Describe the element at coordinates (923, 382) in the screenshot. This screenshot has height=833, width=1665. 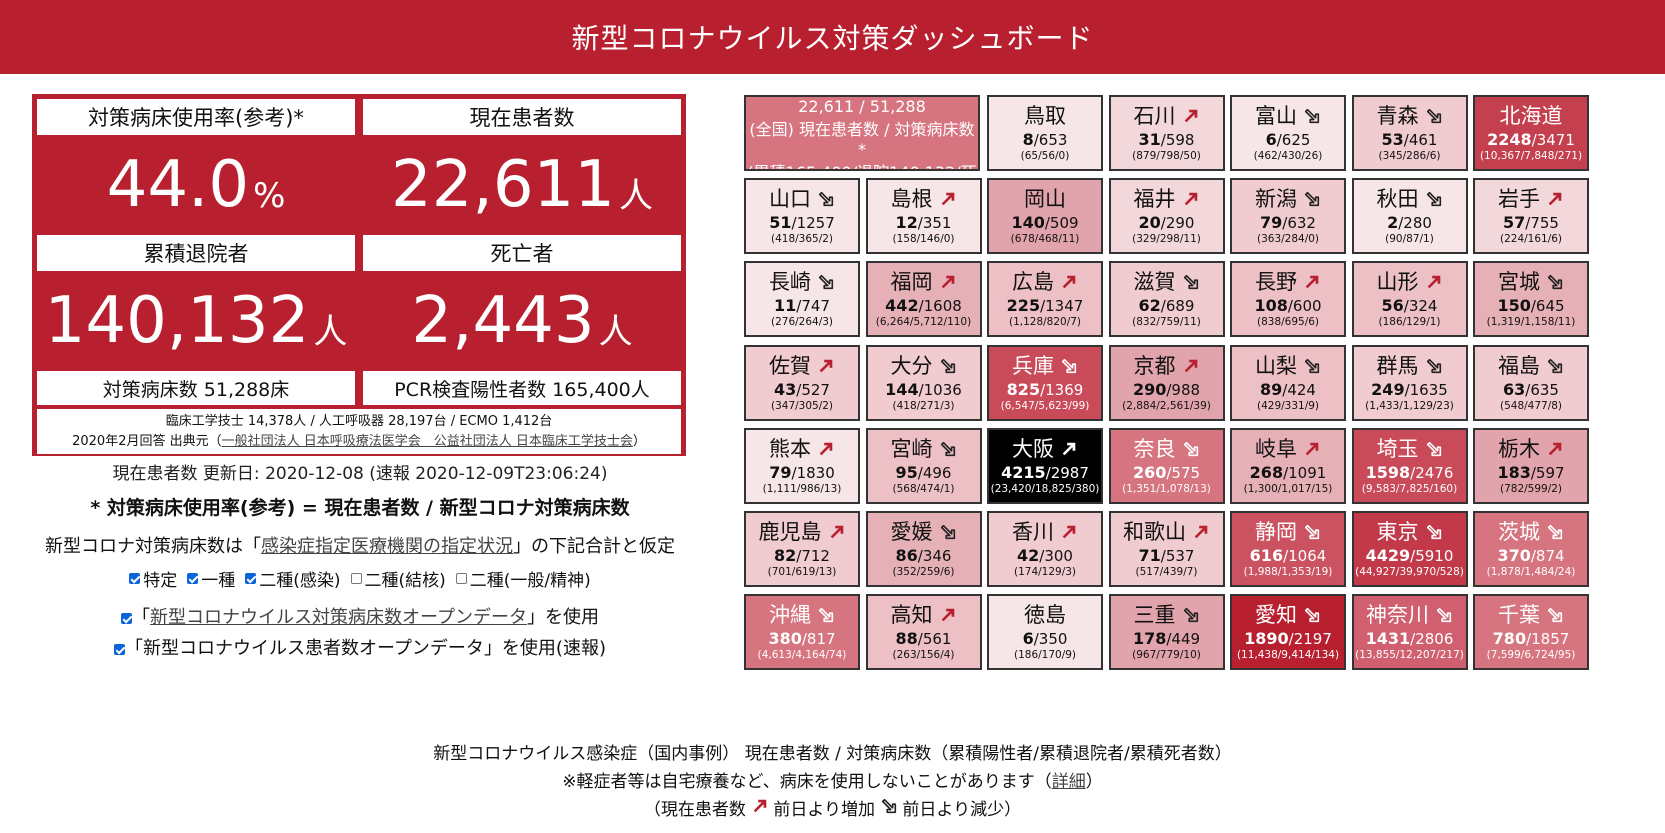
I see `prefecture-tile: 大分 144/1036 (418/271/3)` at that location.